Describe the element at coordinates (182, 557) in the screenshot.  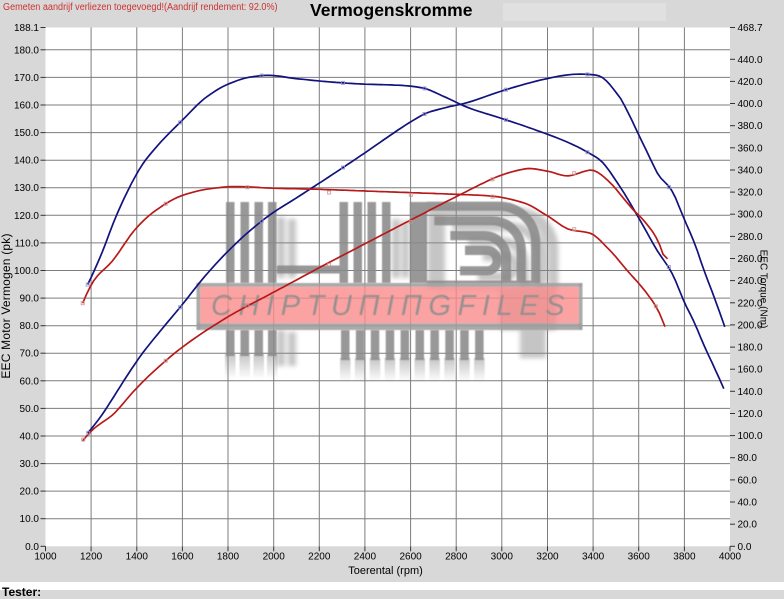
I see `svg-text: 1600` at that location.